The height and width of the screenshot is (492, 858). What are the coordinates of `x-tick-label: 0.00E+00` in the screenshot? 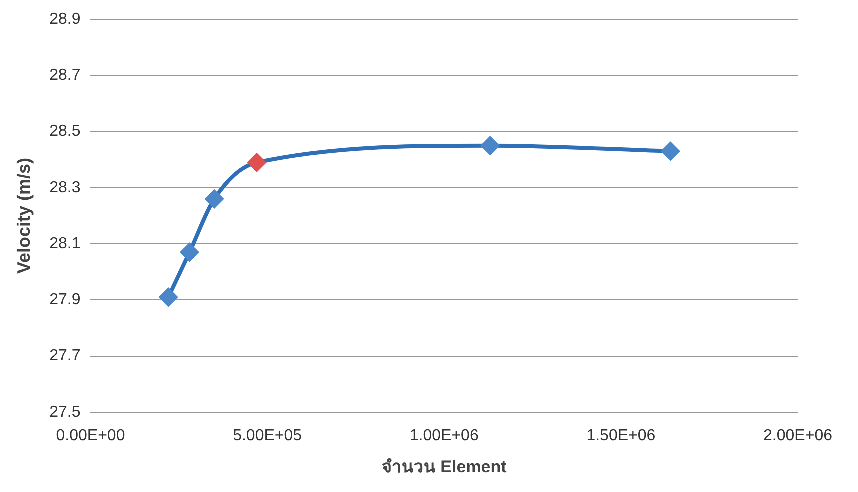 It's located at (91, 435).